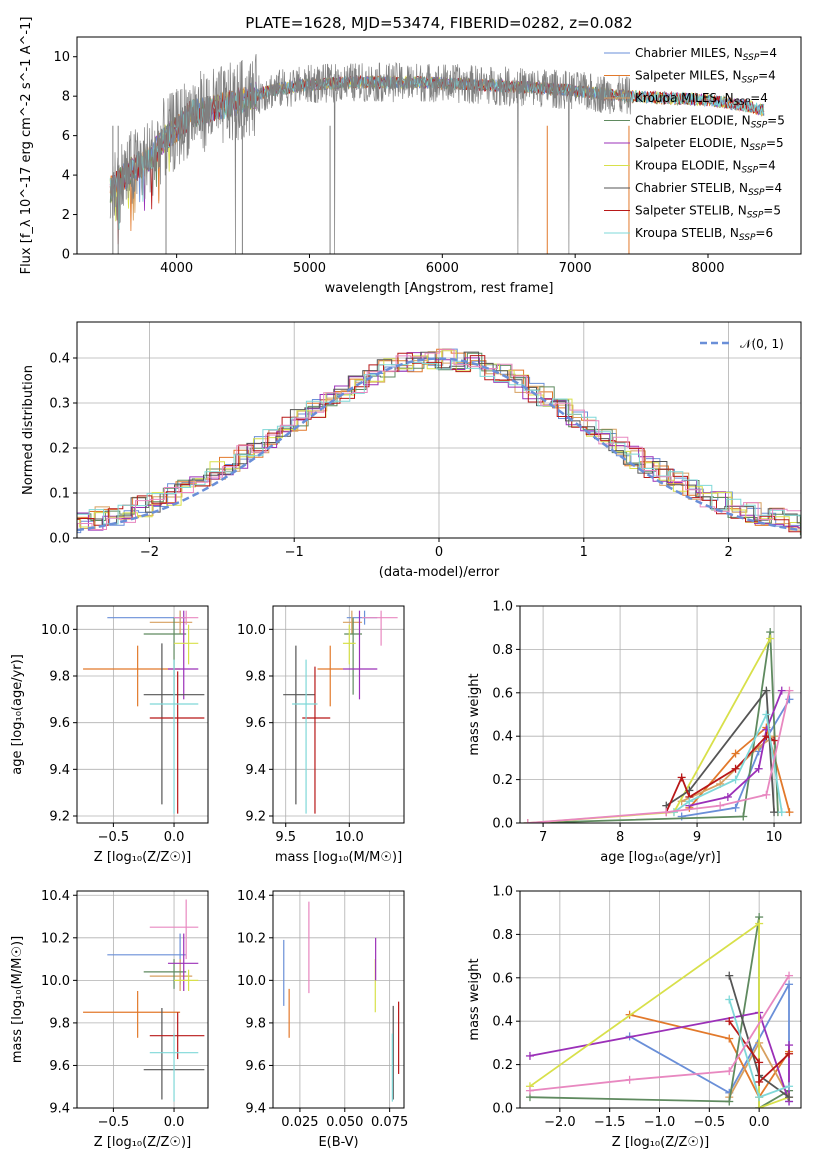 The width and height of the screenshot is (819, 1170). I want to click on y-tick-label: 0.1, so click(59, 494).